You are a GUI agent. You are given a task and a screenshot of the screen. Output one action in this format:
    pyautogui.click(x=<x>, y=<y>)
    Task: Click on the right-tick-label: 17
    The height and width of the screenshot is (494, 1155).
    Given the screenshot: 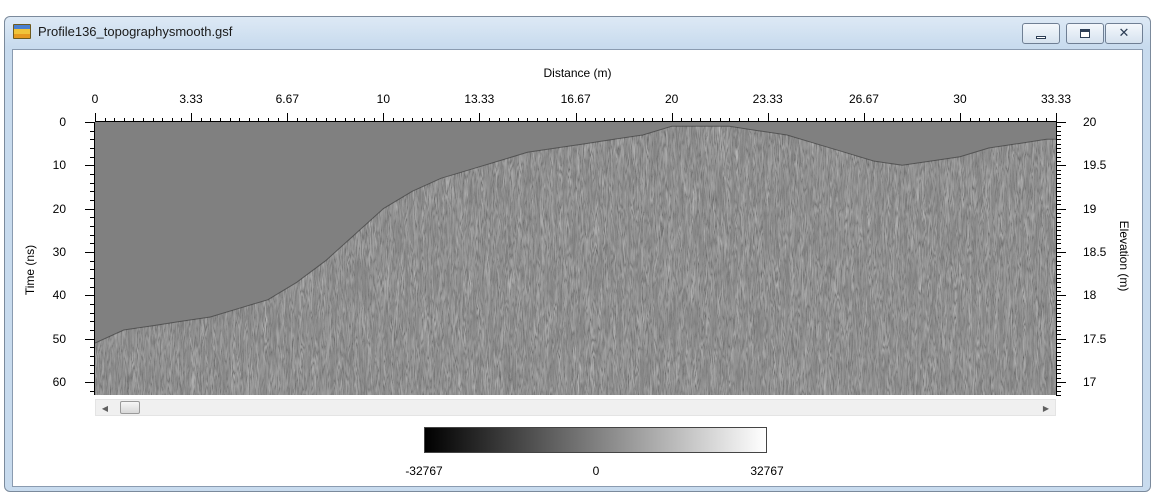 What is the action you would take?
    pyautogui.click(x=1090, y=382)
    